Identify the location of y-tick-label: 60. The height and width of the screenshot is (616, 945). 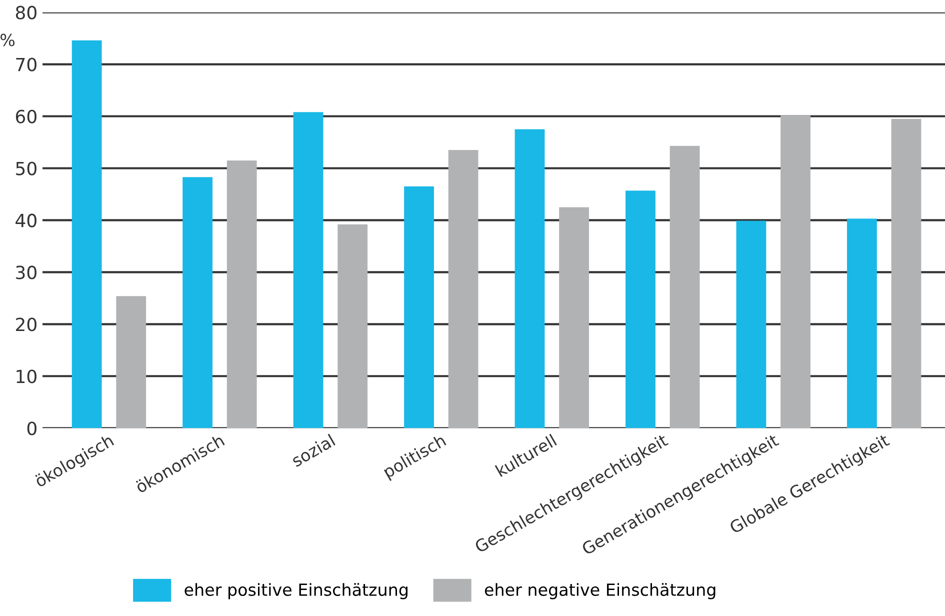
(26, 117).